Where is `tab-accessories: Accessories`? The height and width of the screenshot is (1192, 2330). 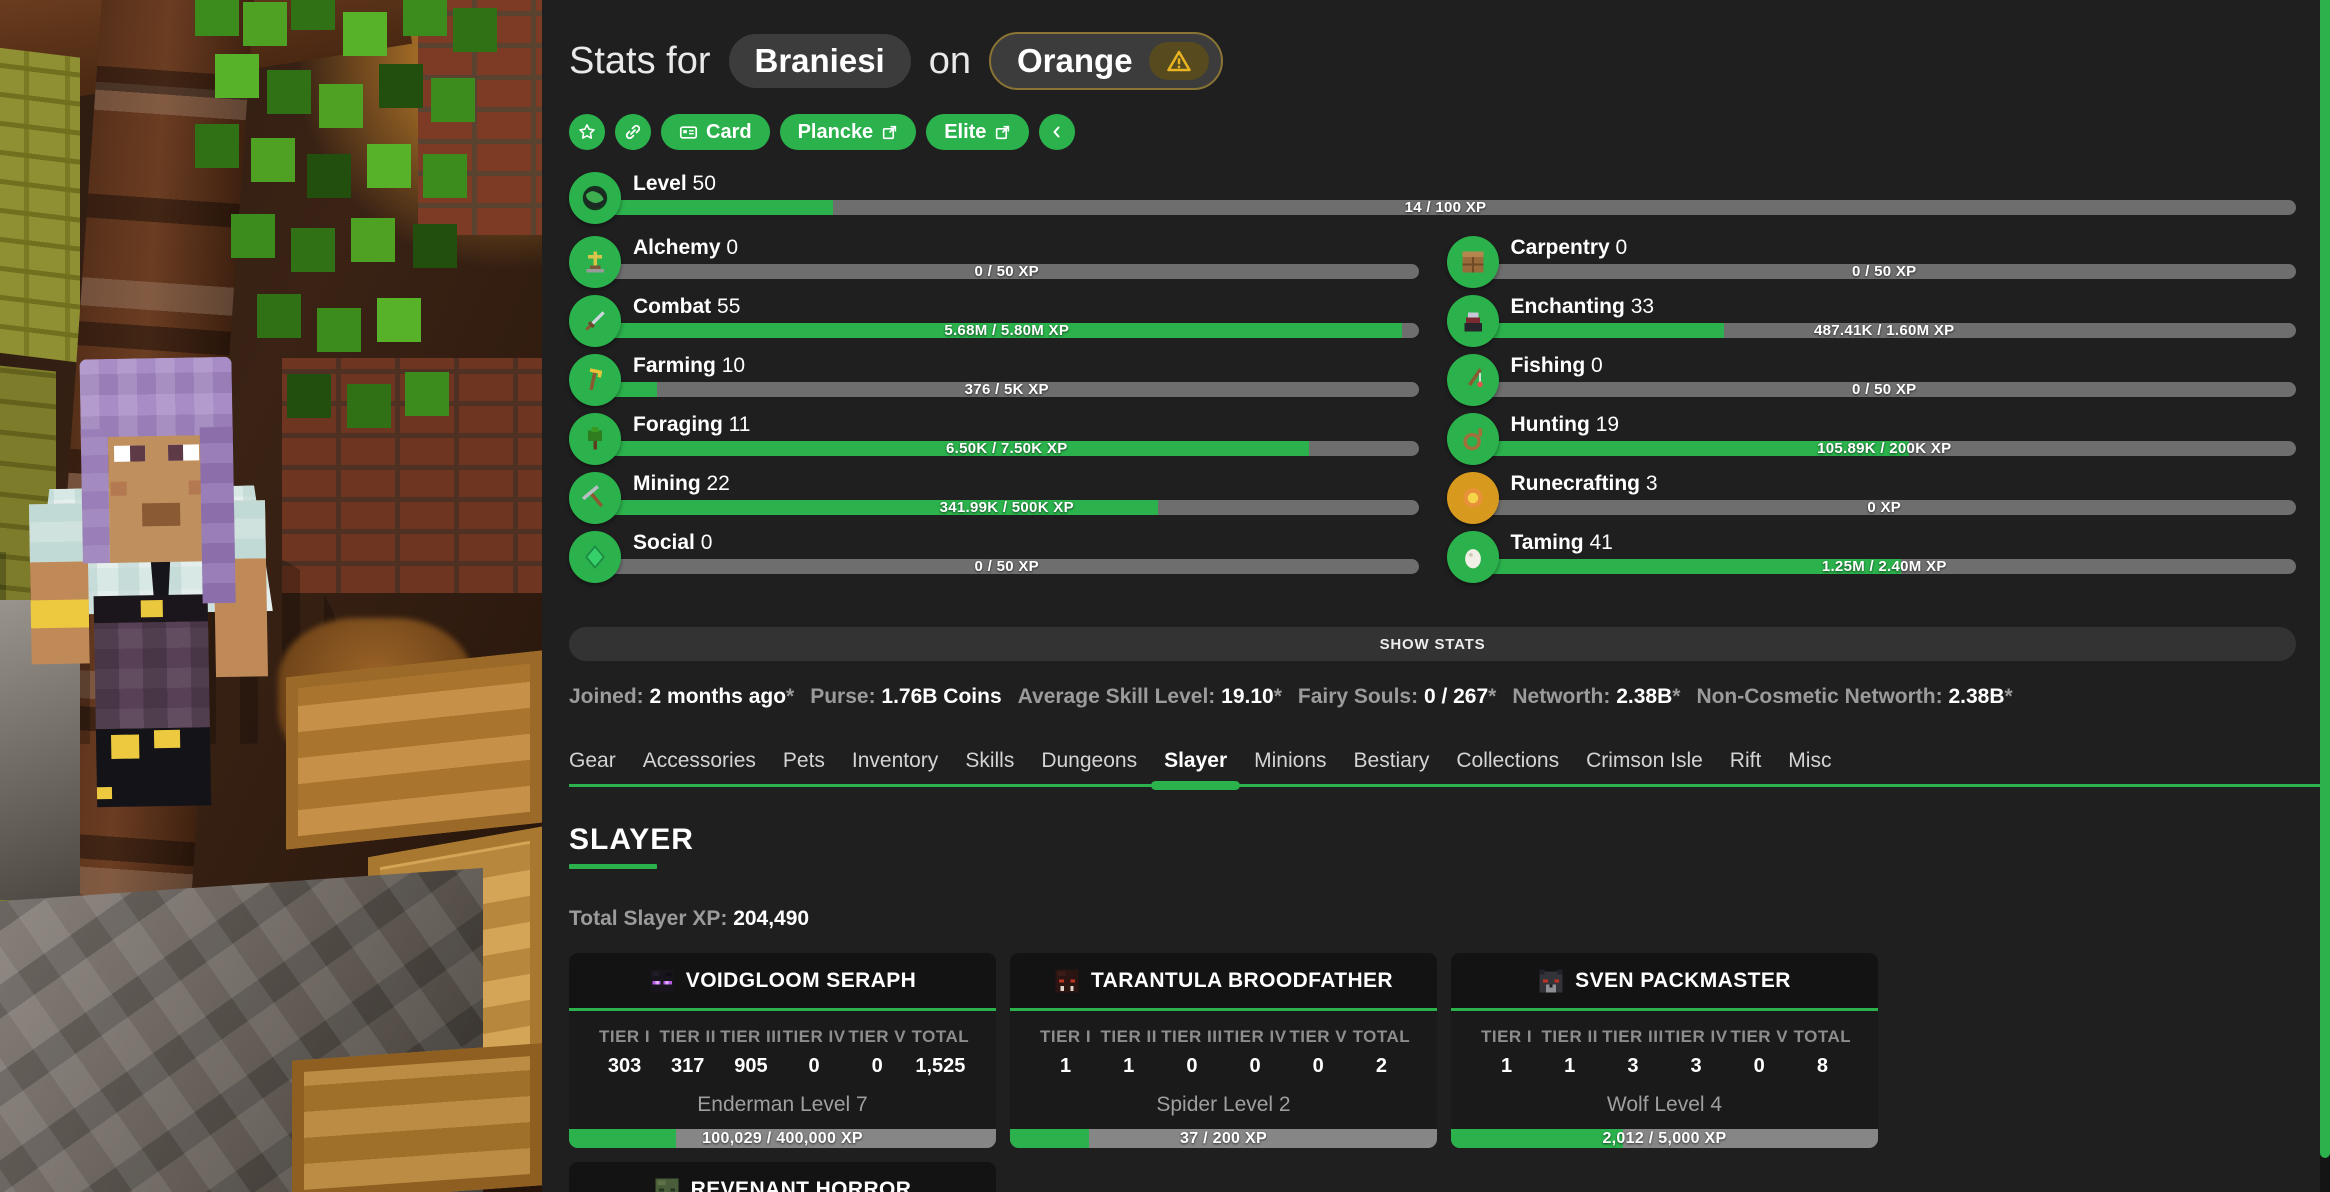
tab-accessories: Accessories is located at coordinates (699, 760).